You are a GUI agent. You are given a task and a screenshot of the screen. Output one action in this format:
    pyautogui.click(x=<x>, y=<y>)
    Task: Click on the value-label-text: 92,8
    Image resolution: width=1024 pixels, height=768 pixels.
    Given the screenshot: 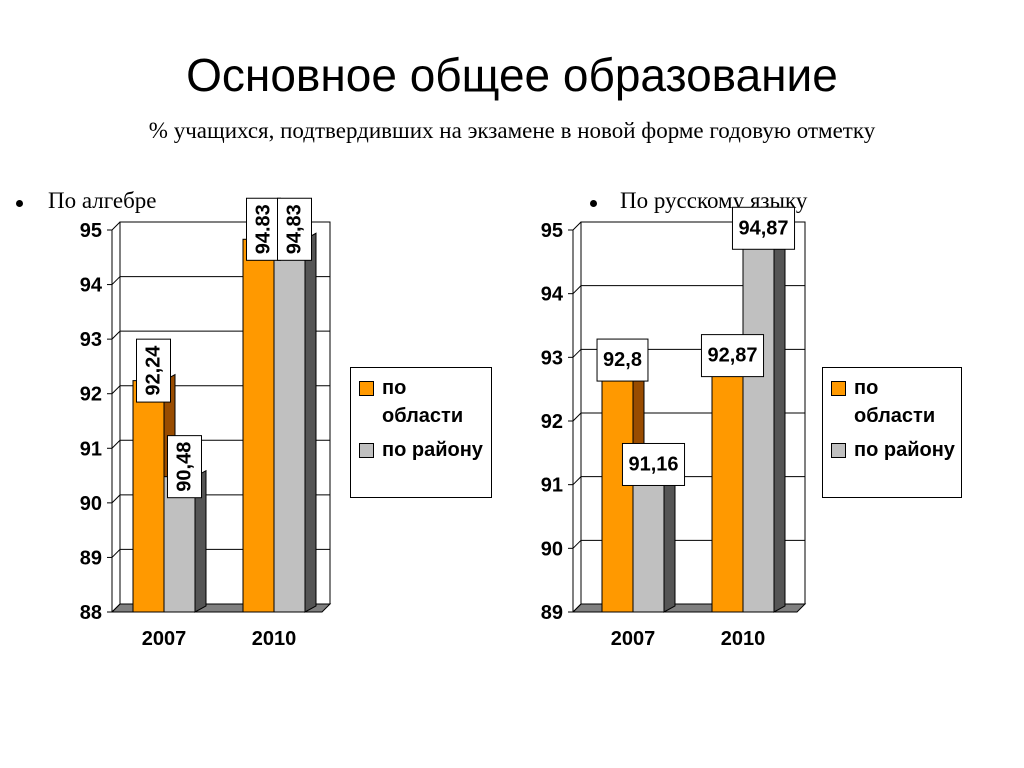 What is the action you would take?
    pyautogui.click(x=622, y=360)
    